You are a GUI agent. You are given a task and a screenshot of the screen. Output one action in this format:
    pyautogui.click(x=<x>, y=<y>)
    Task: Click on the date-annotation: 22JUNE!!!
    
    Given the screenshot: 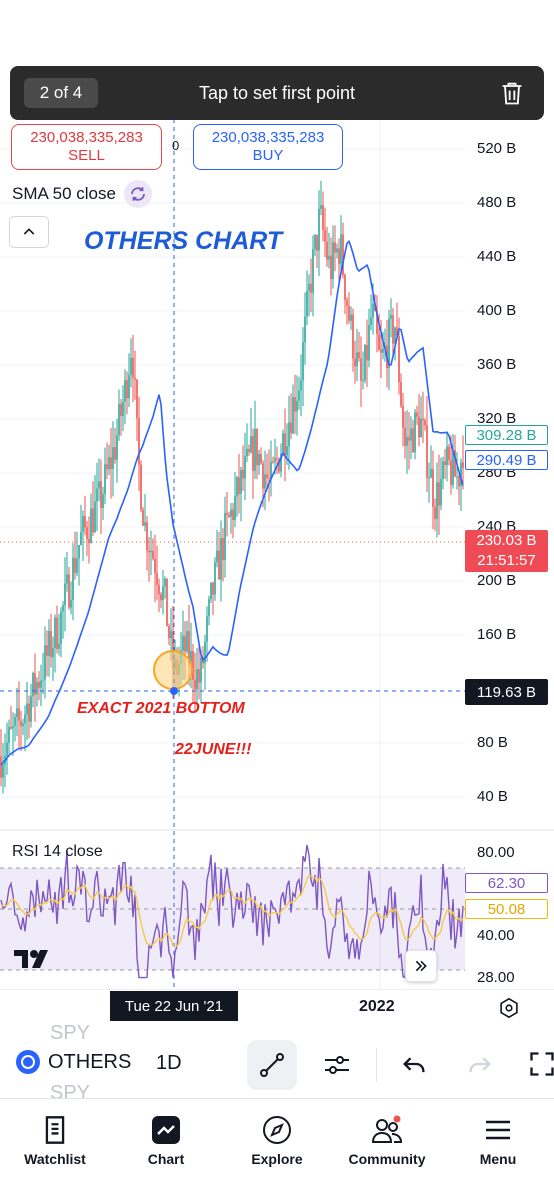 What is the action you would take?
    pyautogui.click(x=213, y=749)
    